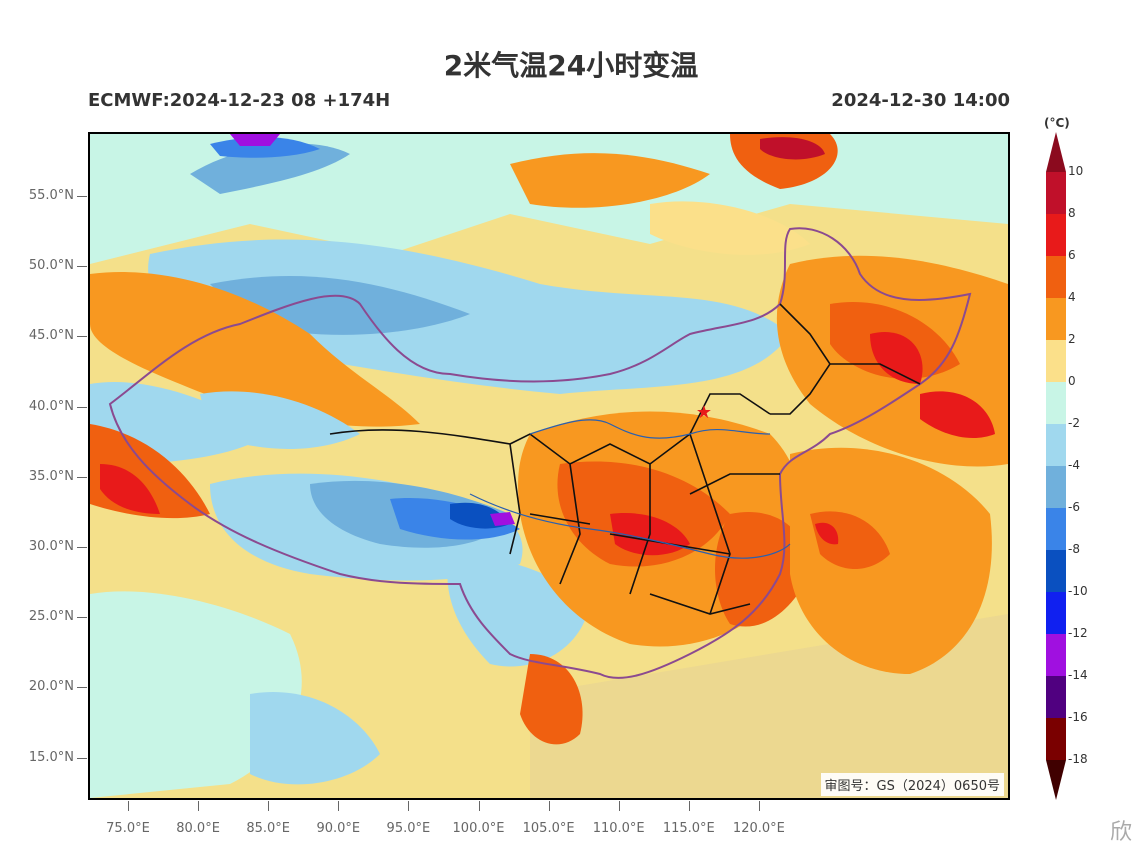 Image resolution: width=1142 pixels, height=858 pixels. What do you see at coordinates (571, 65) in the screenshot?
I see `map-title: 2米气温24小时变温` at bounding box center [571, 65].